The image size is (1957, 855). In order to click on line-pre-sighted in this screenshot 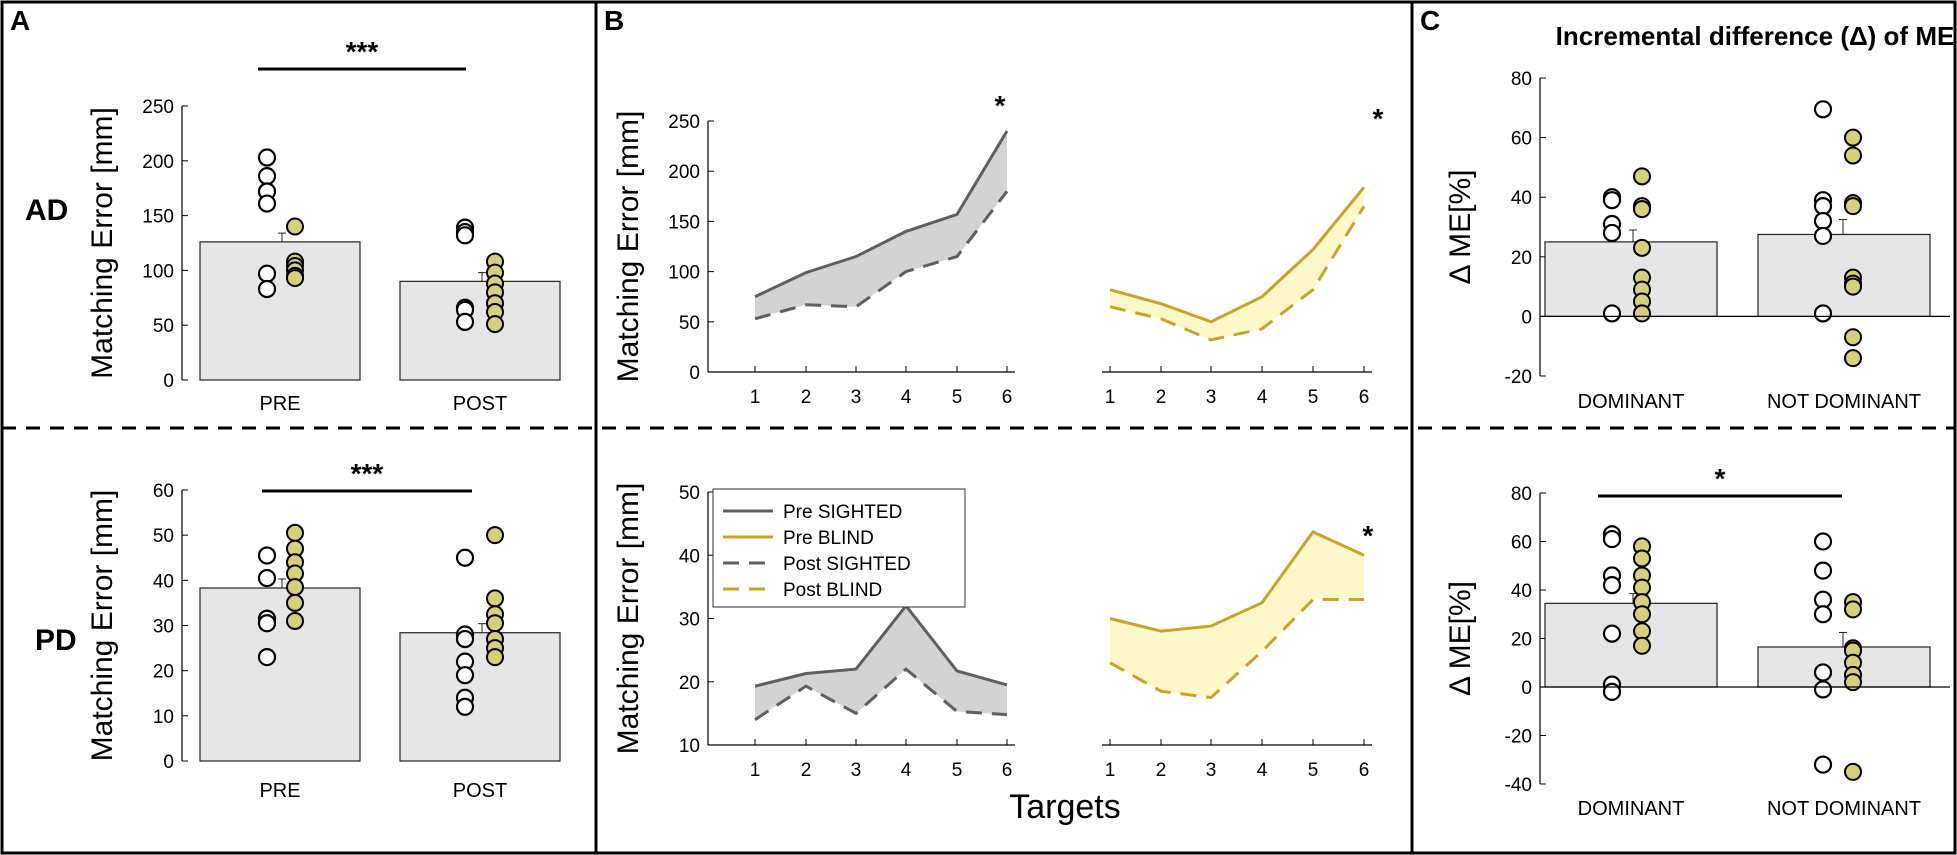, I will do `click(881, 645)`.